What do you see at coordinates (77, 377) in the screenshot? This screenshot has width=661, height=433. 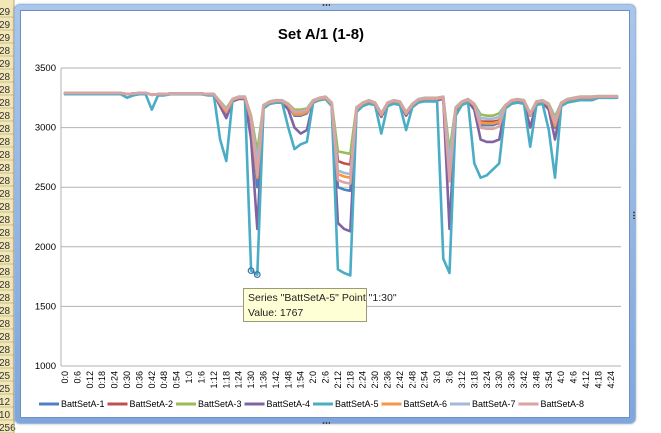 I see `x-tick-label: 0:6` at bounding box center [77, 377].